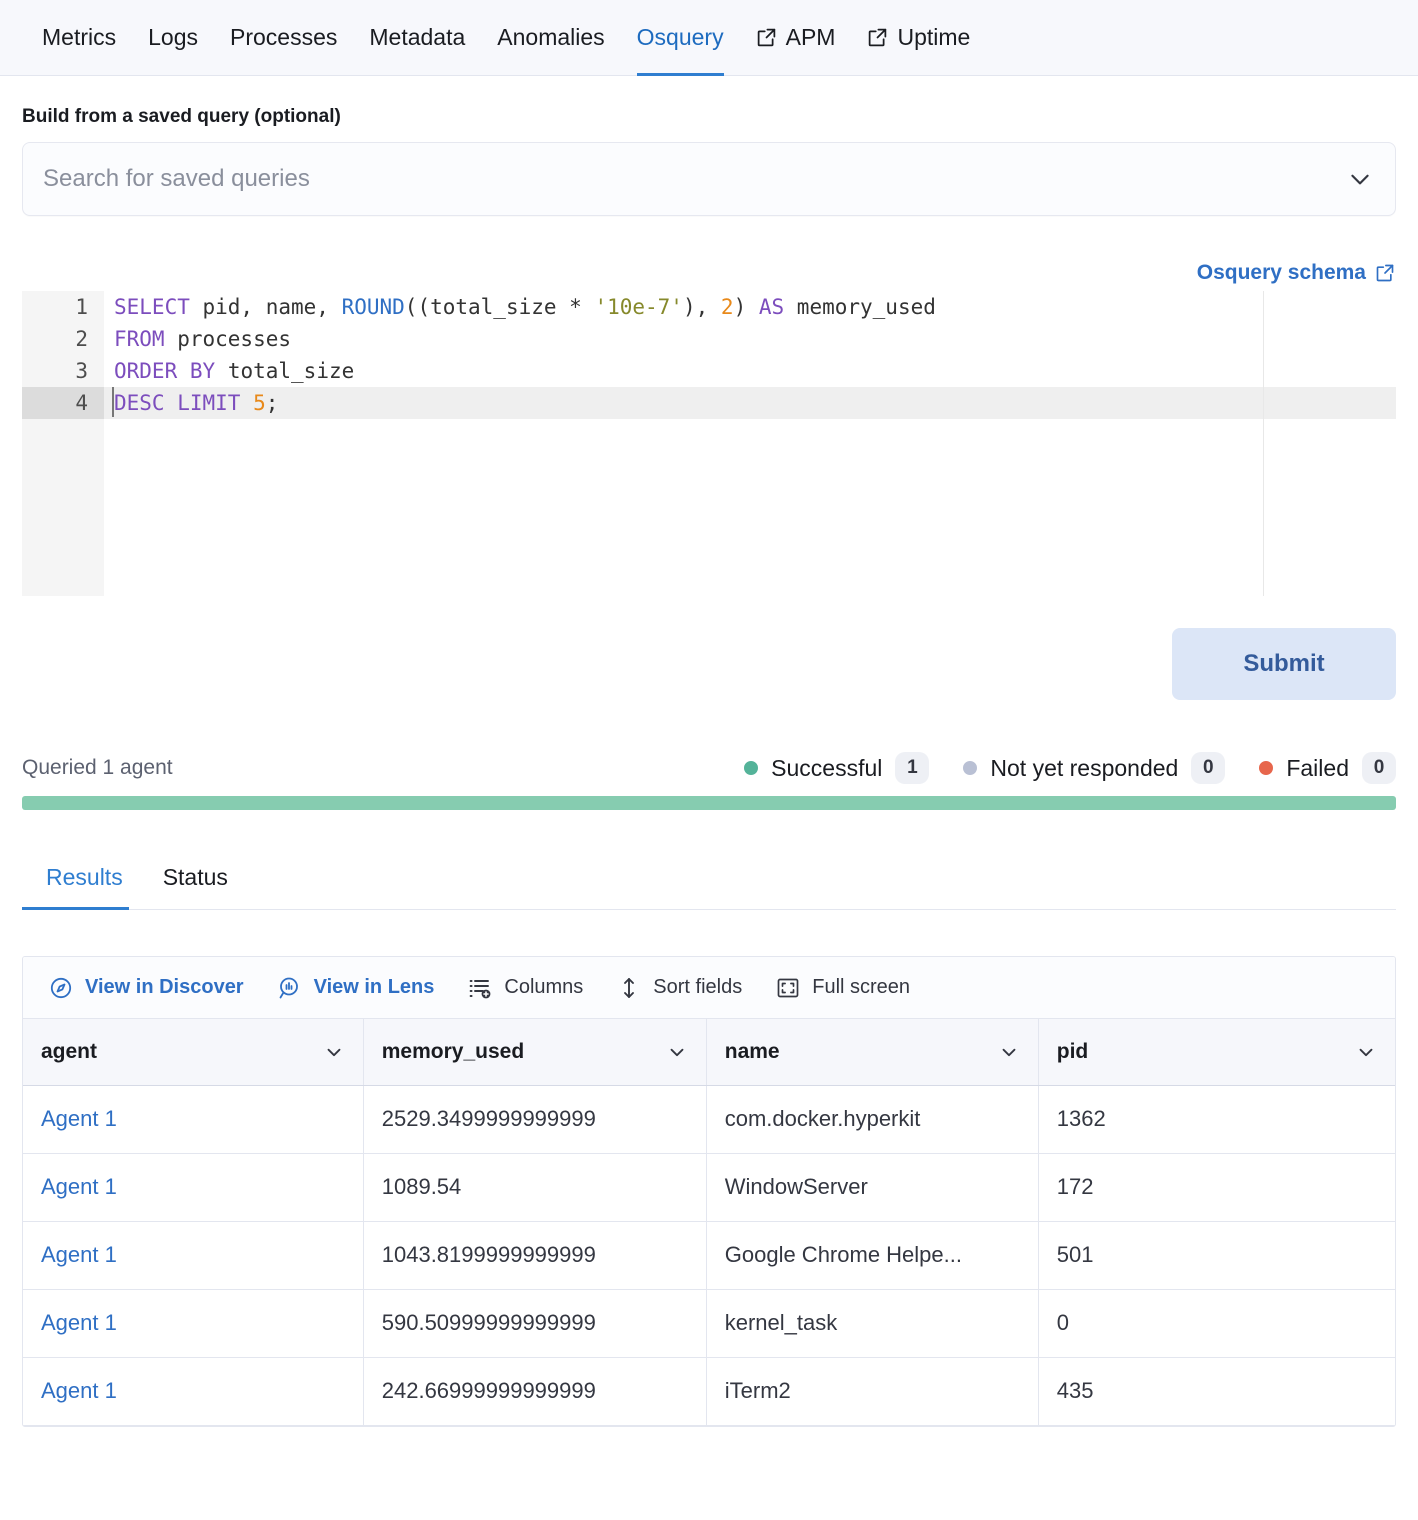 This screenshot has width=1418, height=1520. What do you see at coordinates (629, 988) in the screenshot?
I see `sort-updown-icon` at bounding box center [629, 988].